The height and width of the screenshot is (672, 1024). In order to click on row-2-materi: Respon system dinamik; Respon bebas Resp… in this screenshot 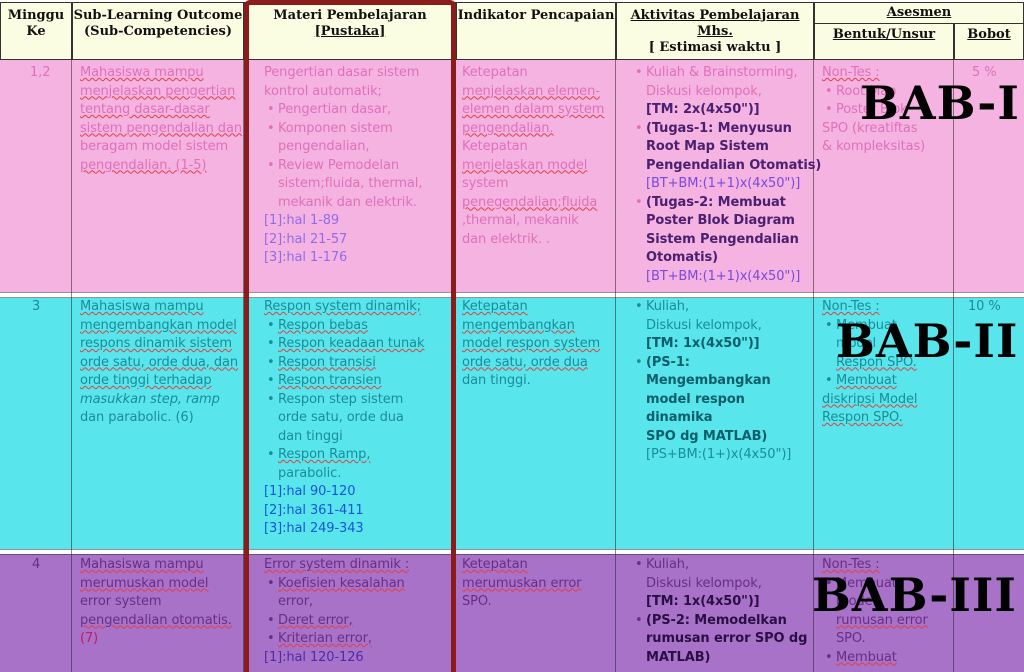, I will do `click(358, 418)`.